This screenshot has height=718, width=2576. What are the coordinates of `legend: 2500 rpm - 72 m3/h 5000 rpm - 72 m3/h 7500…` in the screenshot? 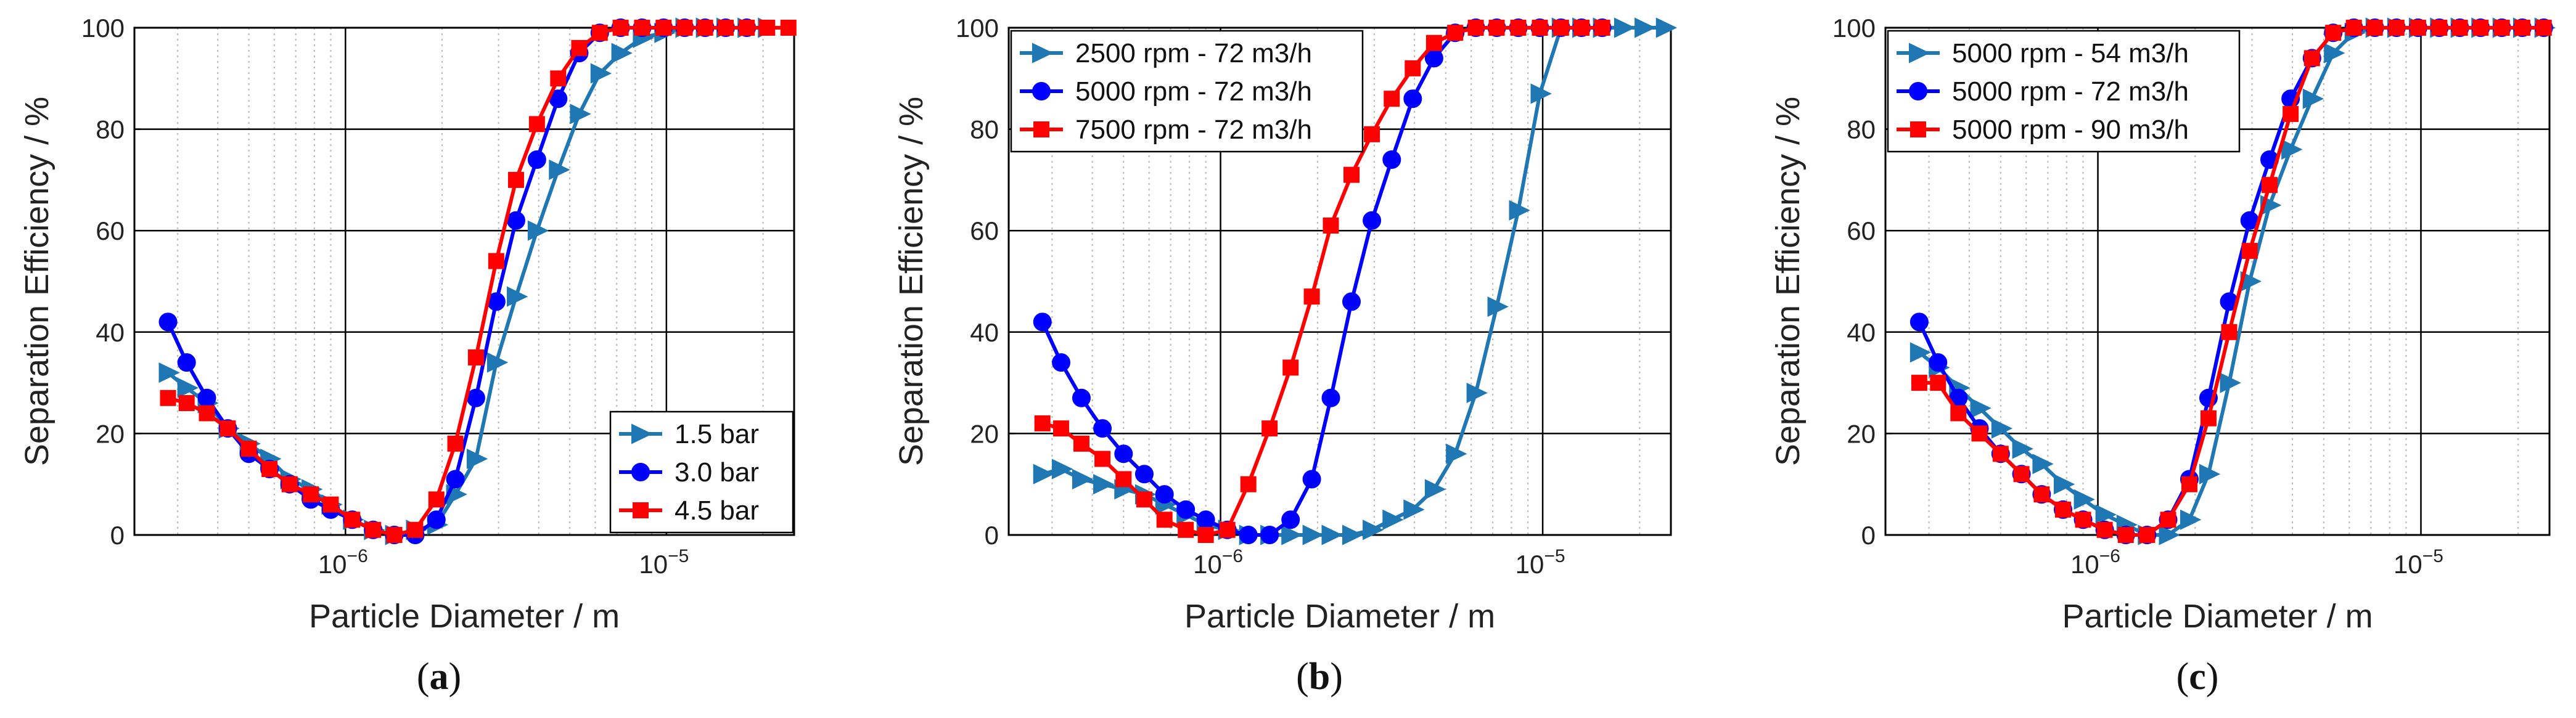 It's located at (1187, 91).